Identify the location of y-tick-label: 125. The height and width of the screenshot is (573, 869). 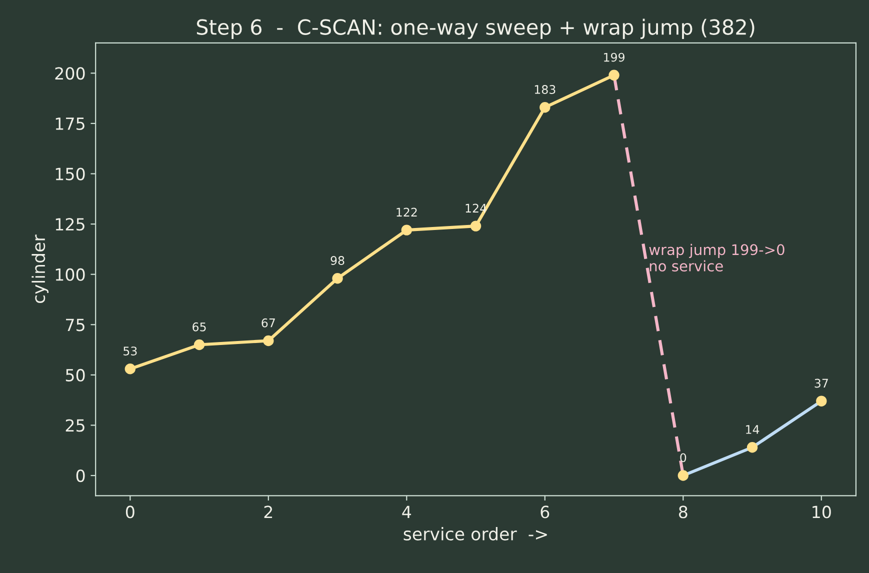
(70, 224).